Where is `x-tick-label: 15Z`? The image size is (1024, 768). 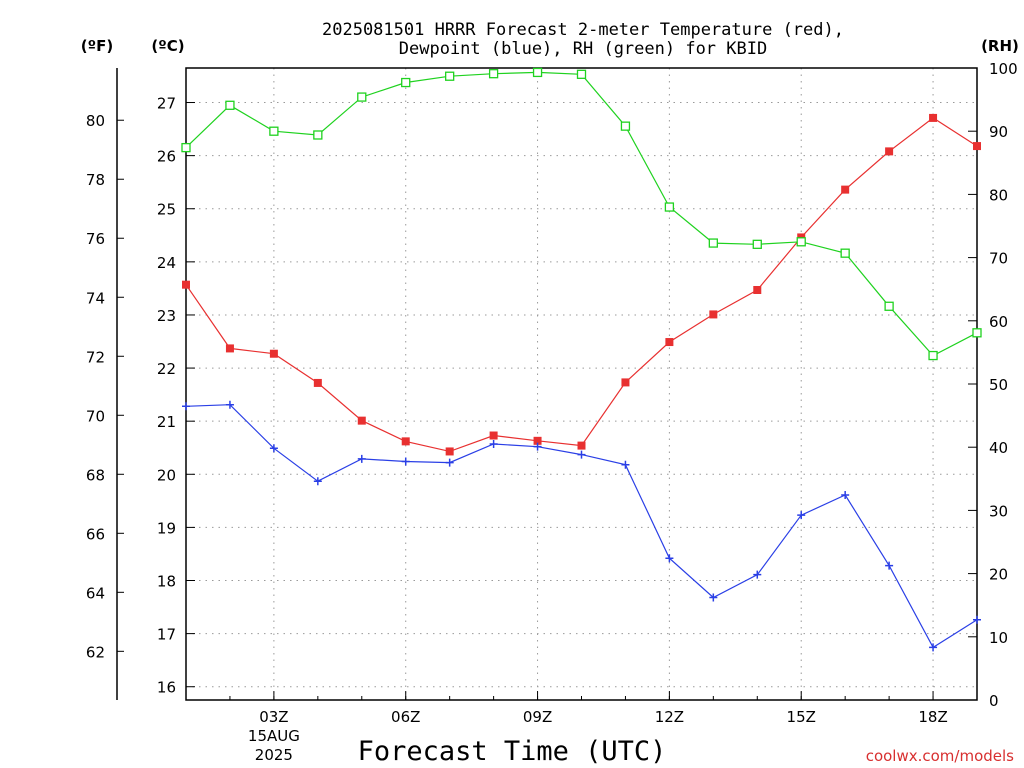 x-tick-label: 15Z is located at coordinates (801, 717).